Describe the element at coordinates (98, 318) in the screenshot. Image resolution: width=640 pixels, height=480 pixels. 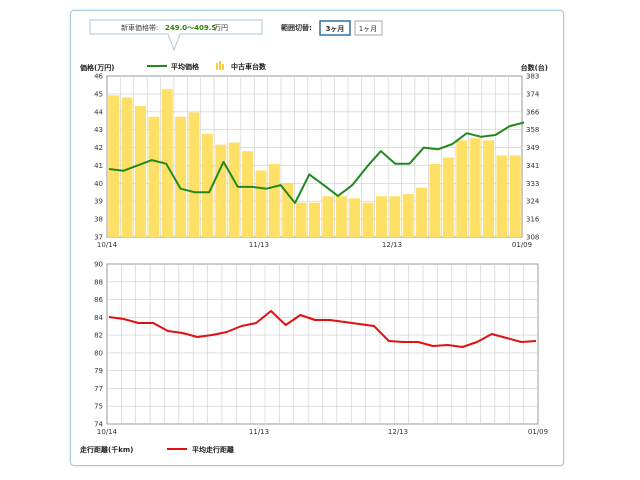
I see `y-tick-label: 84` at that location.